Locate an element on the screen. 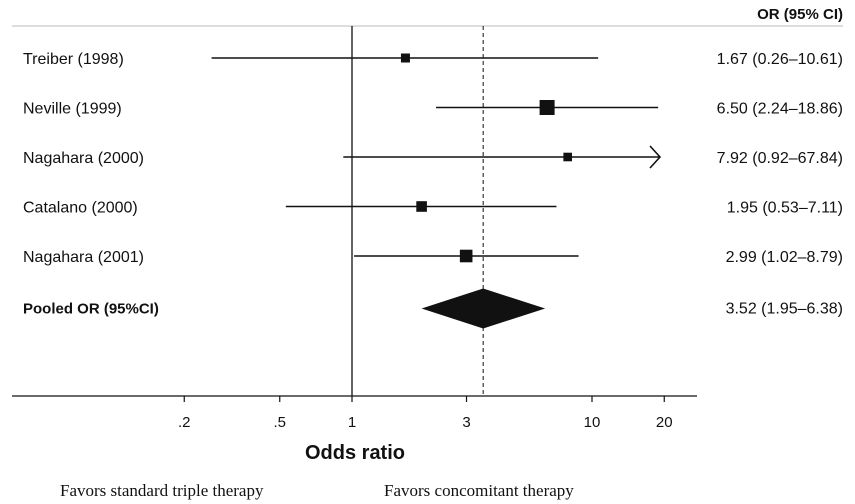 The width and height of the screenshot is (855, 504). x-tick-label: 3 is located at coordinates (466, 422).